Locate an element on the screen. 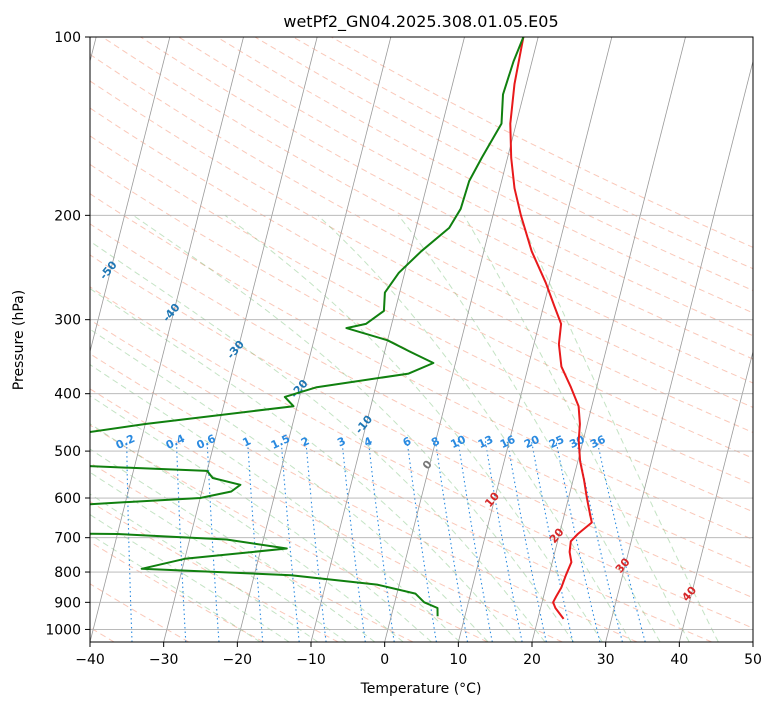  mixing-ratio-label: 6 is located at coordinates (407, 441).